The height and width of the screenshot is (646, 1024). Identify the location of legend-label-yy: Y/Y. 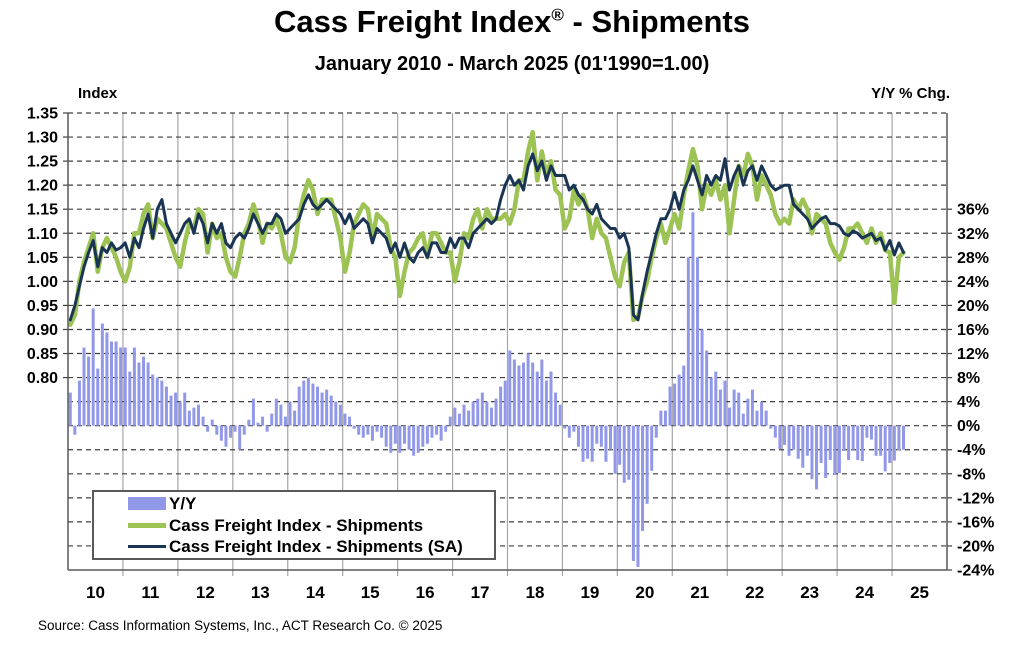
(183, 503).